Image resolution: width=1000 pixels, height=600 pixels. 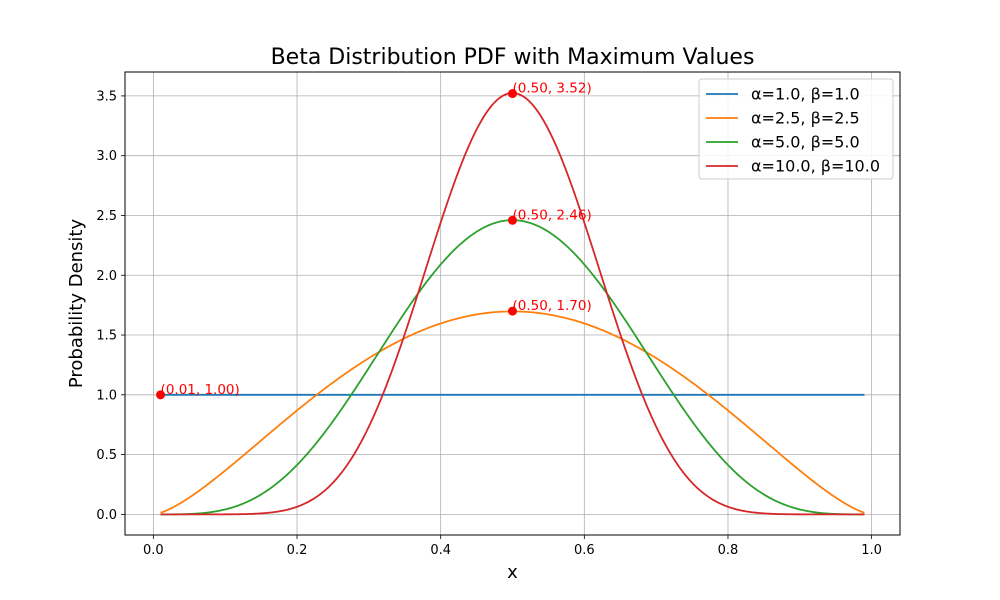 I want to click on y-axis-label: Probability Density, so click(x=76, y=304).